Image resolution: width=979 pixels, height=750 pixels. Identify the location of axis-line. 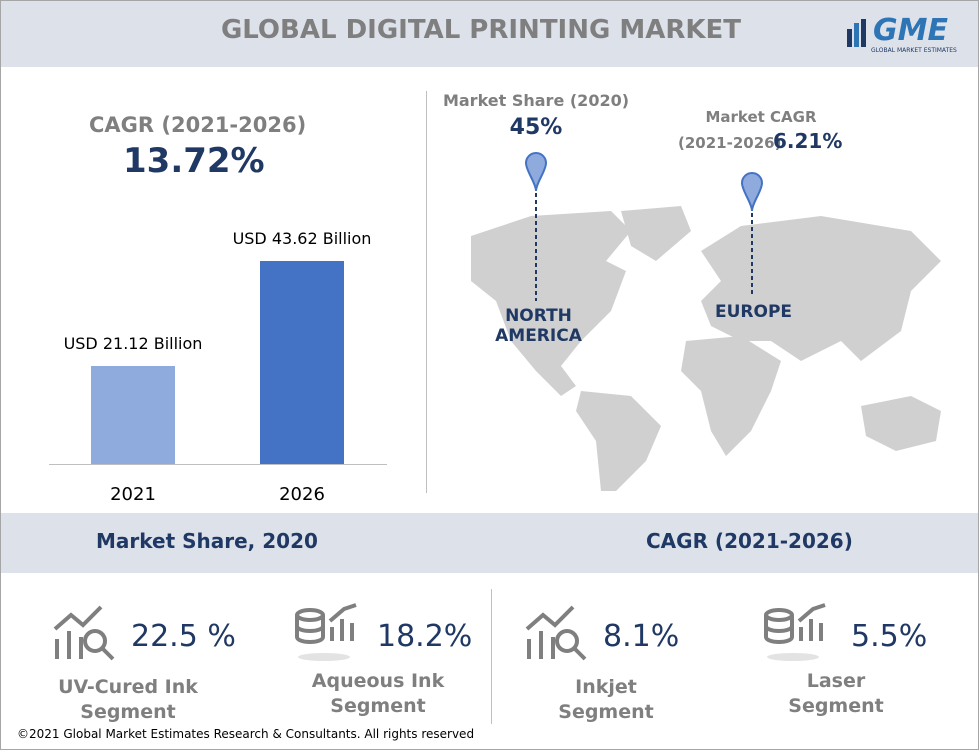
(218, 464).